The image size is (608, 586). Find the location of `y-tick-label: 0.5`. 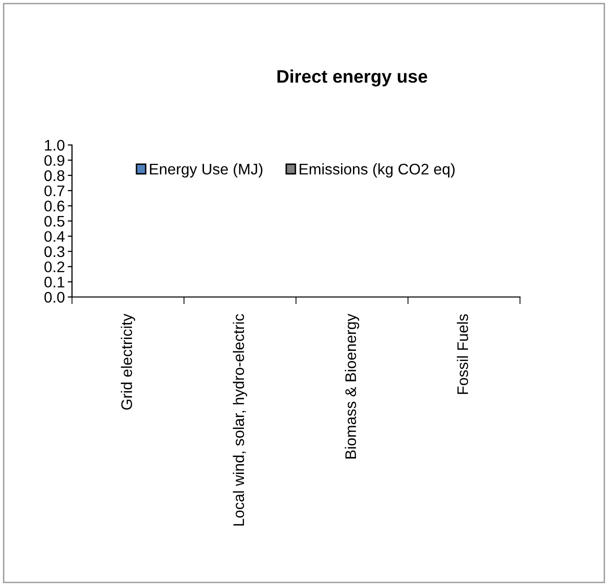

y-tick-label: 0.5 is located at coordinates (54, 221).